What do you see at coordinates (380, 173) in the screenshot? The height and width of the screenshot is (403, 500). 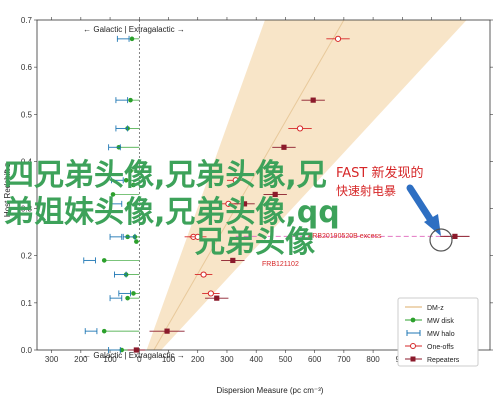 I see `fast-callout-title: FAST 新发现的` at bounding box center [380, 173].